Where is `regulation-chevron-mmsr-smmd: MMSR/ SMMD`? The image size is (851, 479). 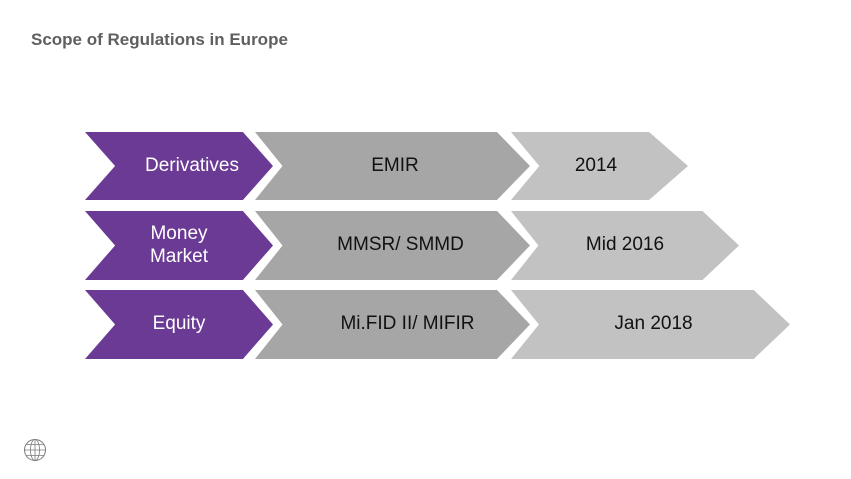 regulation-chevron-mmsr-smmd: MMSR/ SMMD is located at coordinates (392, 245).